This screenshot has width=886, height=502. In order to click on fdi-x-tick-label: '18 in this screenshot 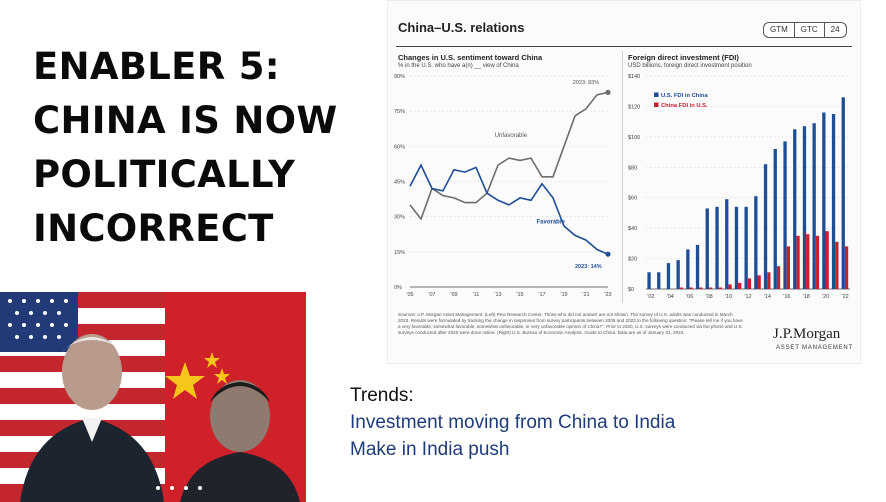, I will do `click(806, 297)`.